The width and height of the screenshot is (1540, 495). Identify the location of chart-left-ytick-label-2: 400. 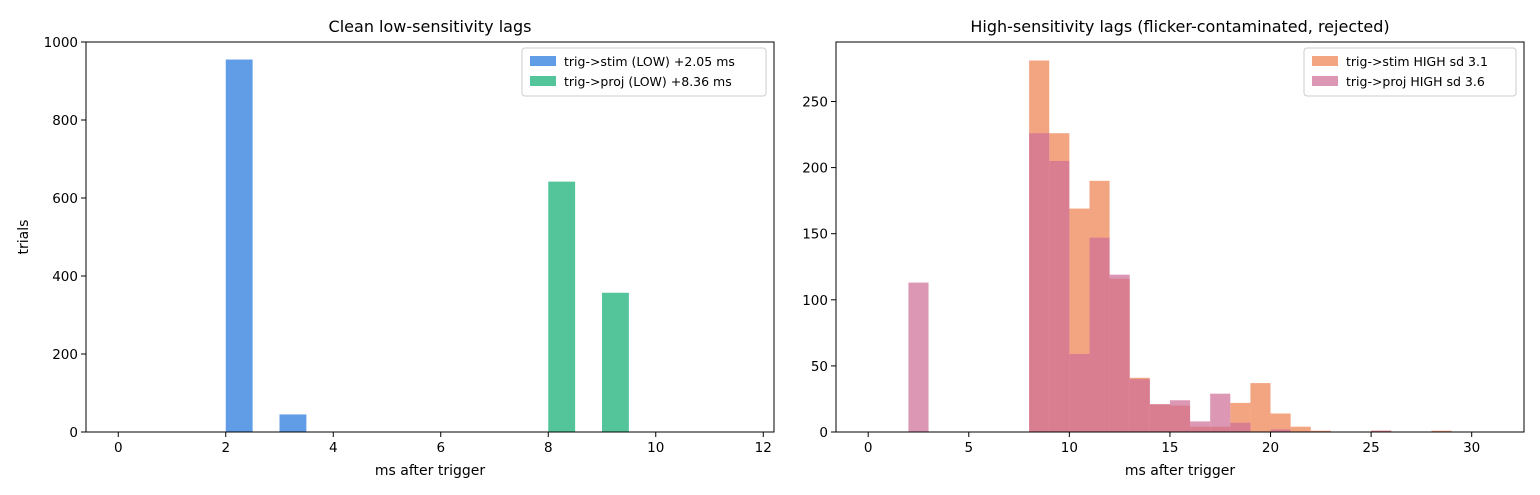
(65, 277).